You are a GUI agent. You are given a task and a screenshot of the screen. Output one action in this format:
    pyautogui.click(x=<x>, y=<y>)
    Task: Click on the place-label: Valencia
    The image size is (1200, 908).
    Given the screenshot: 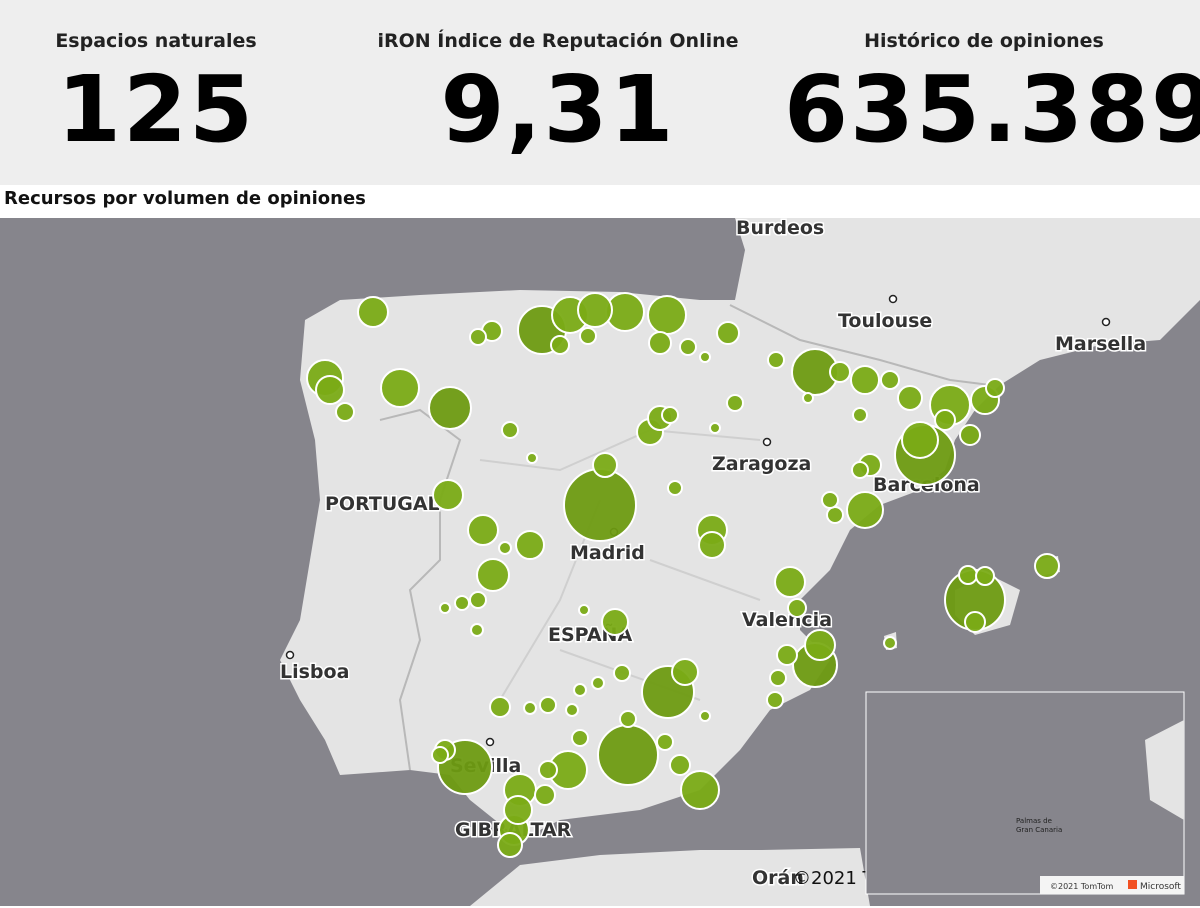 What is the action you would take?
    pyautogui.click(x=787, y=620)
    